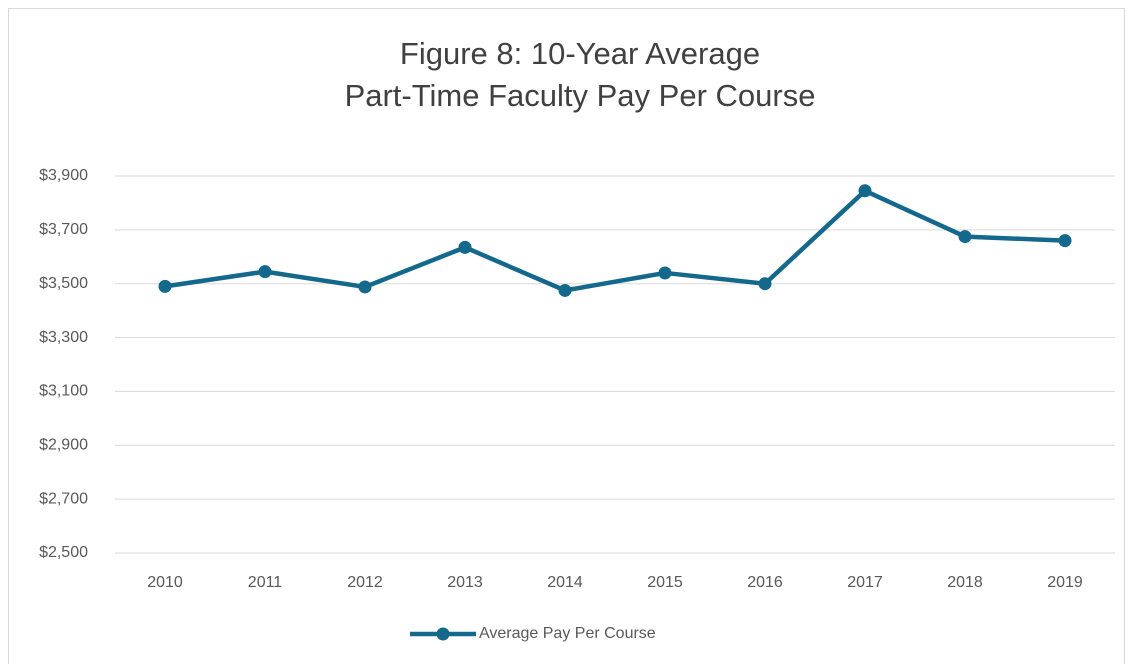  I want to click on x-tick-label: 2018, so click(965, 582).